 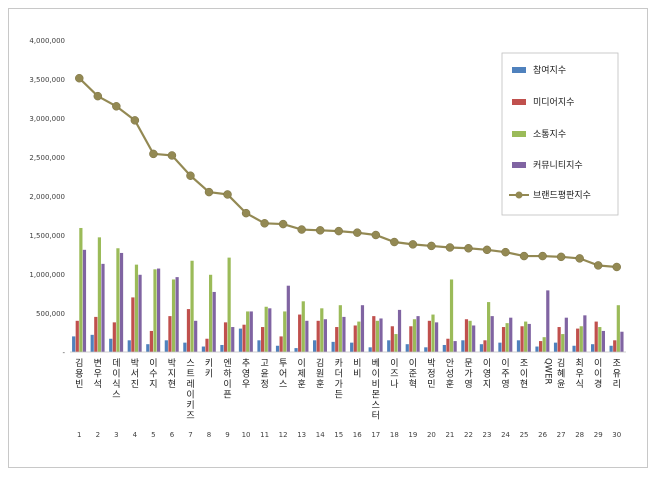 What do you see at coordinates (118, 300) in the screenshot?
I see `bar-소통지수-데이식스` at bounding box center [118, 300].